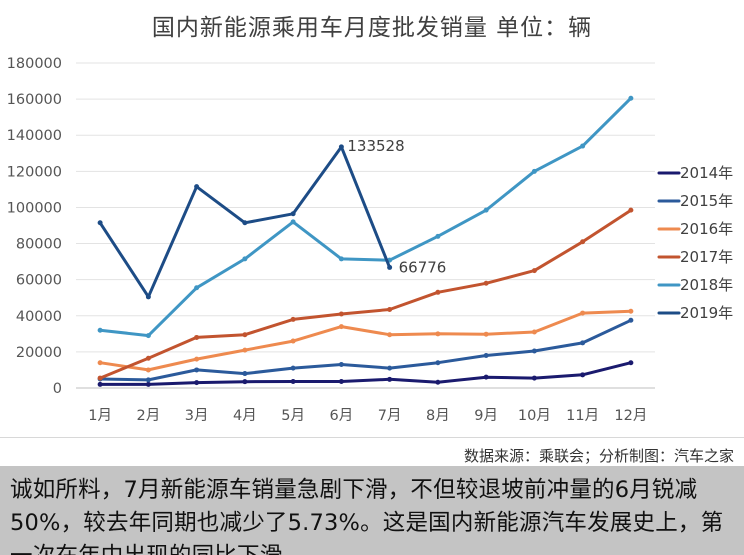 Image resolution: width=744 pixels, height=555 pixels. Describe the element at coordinates (534, 416) in the screenshot. I see `x-tick-label: 10月` at that location.